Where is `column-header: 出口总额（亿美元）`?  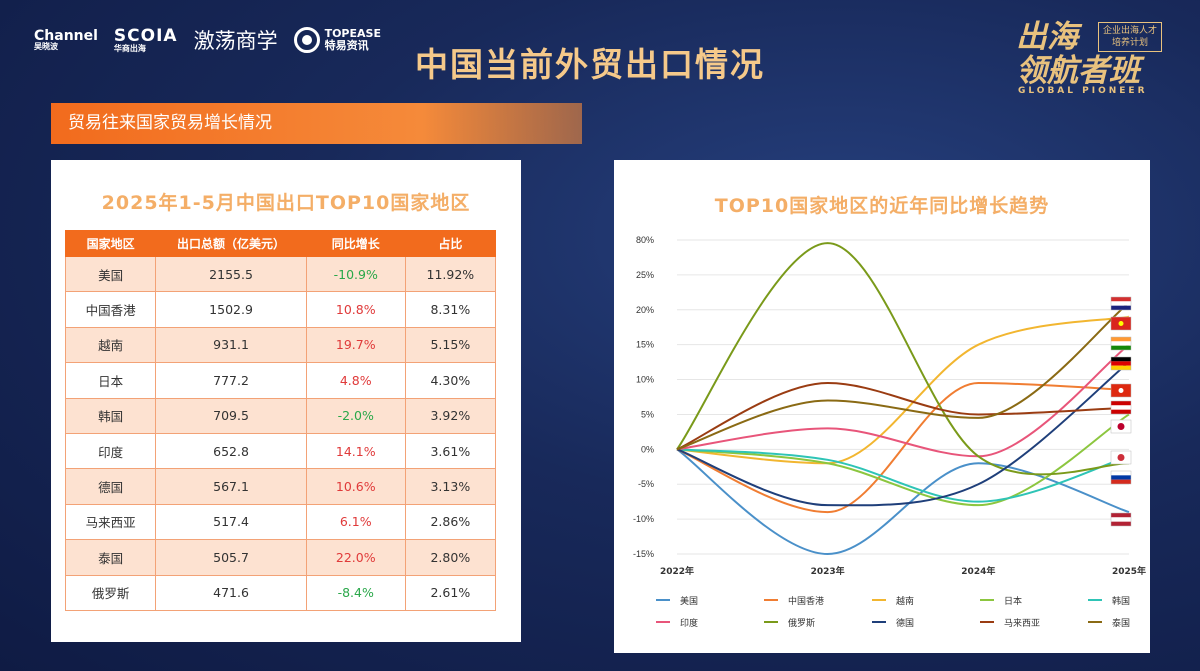 column-header: 出口总额（亿美元） is located at coordinates (231, 243).